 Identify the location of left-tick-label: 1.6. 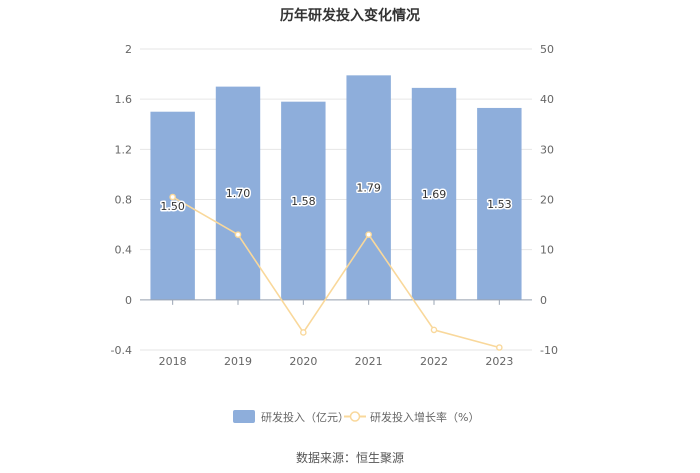
(124, 99).